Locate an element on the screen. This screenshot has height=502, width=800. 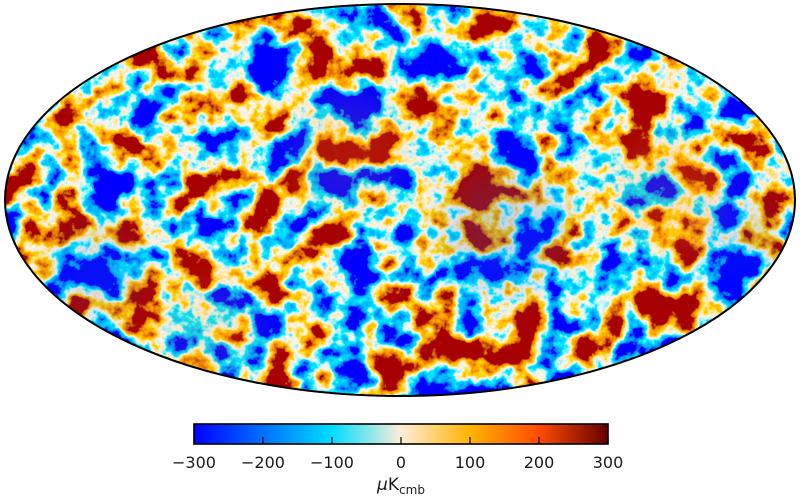
colorbar-tick-label: 0 is located at coordinates (401, 462).